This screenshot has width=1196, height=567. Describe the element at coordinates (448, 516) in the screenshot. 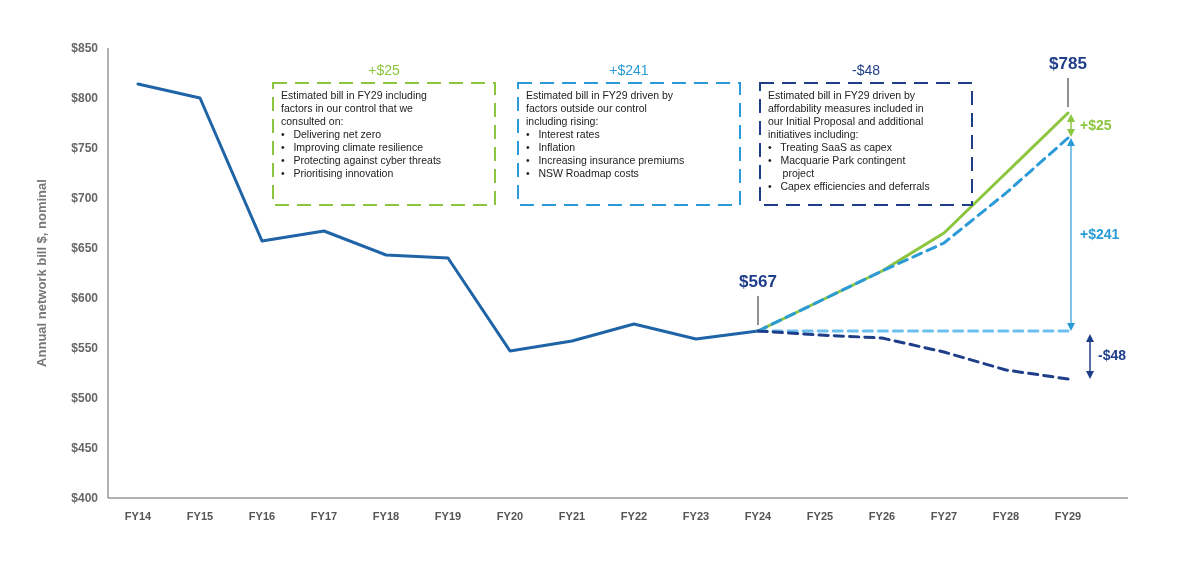

I see `x-tick-label: FY19` at that location.